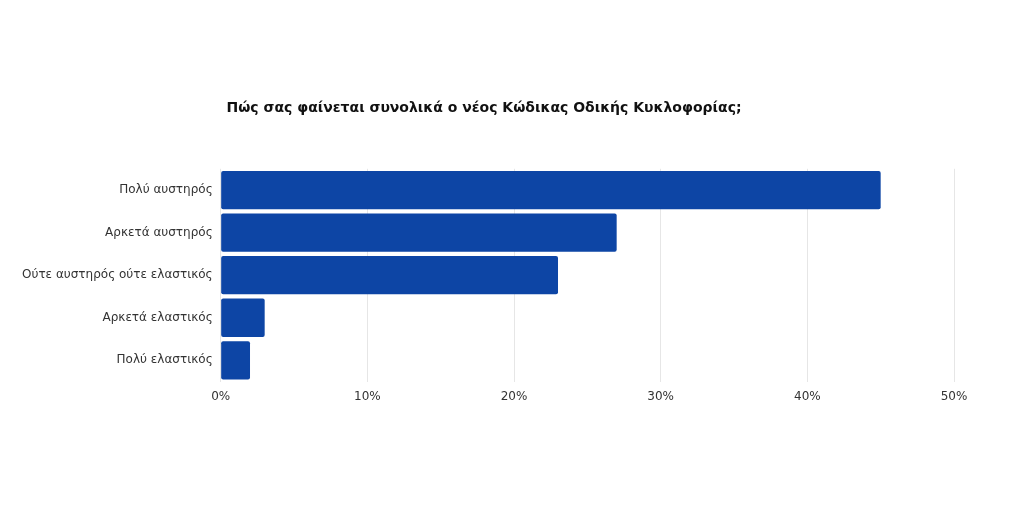 The width and height of the screenshot is (1024, 512). What do you see at coordinates (166, 189) in the screenshot?
I see `y-tick-label: Πολύ αυστηρός` at bounding box center [166, 189].